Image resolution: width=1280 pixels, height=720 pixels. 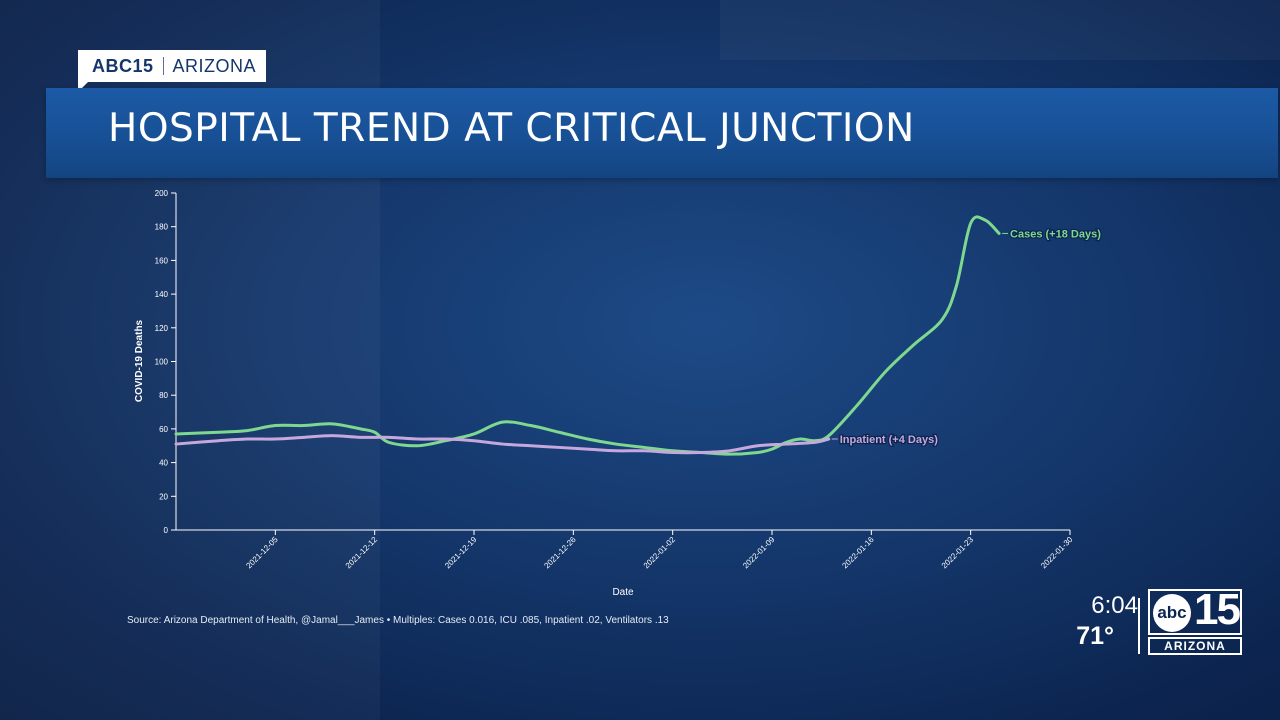 What do you see at coordinates (262, 553) in the screenshot?
I see `x-tick-label: 2021-12-05` at bounding box center [262, 553].